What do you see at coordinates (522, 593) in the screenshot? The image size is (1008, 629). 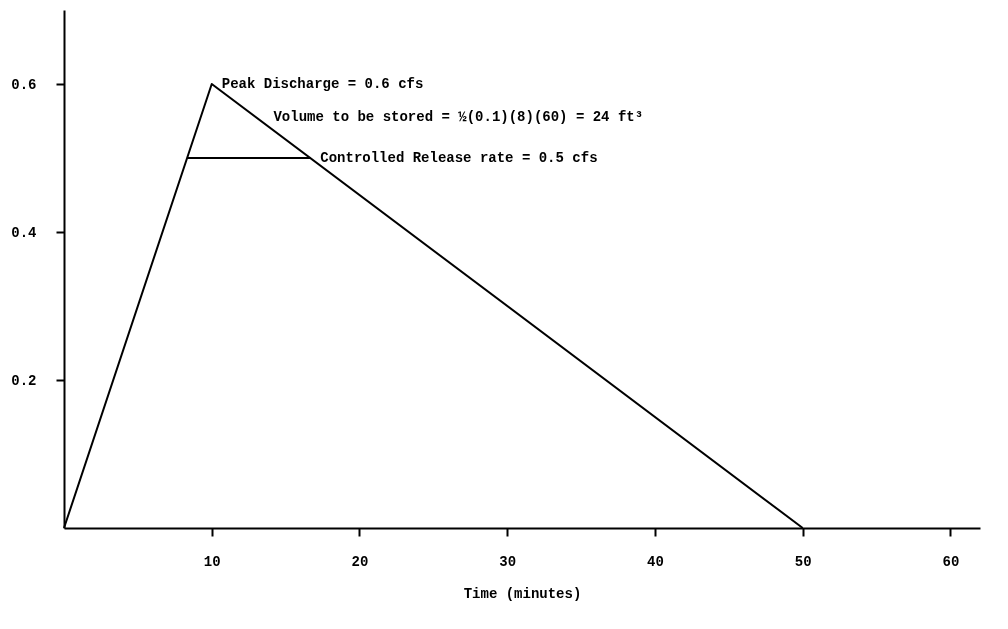 I see `x-axis-title: Time (minutes)` at bounding box center [522, 593].